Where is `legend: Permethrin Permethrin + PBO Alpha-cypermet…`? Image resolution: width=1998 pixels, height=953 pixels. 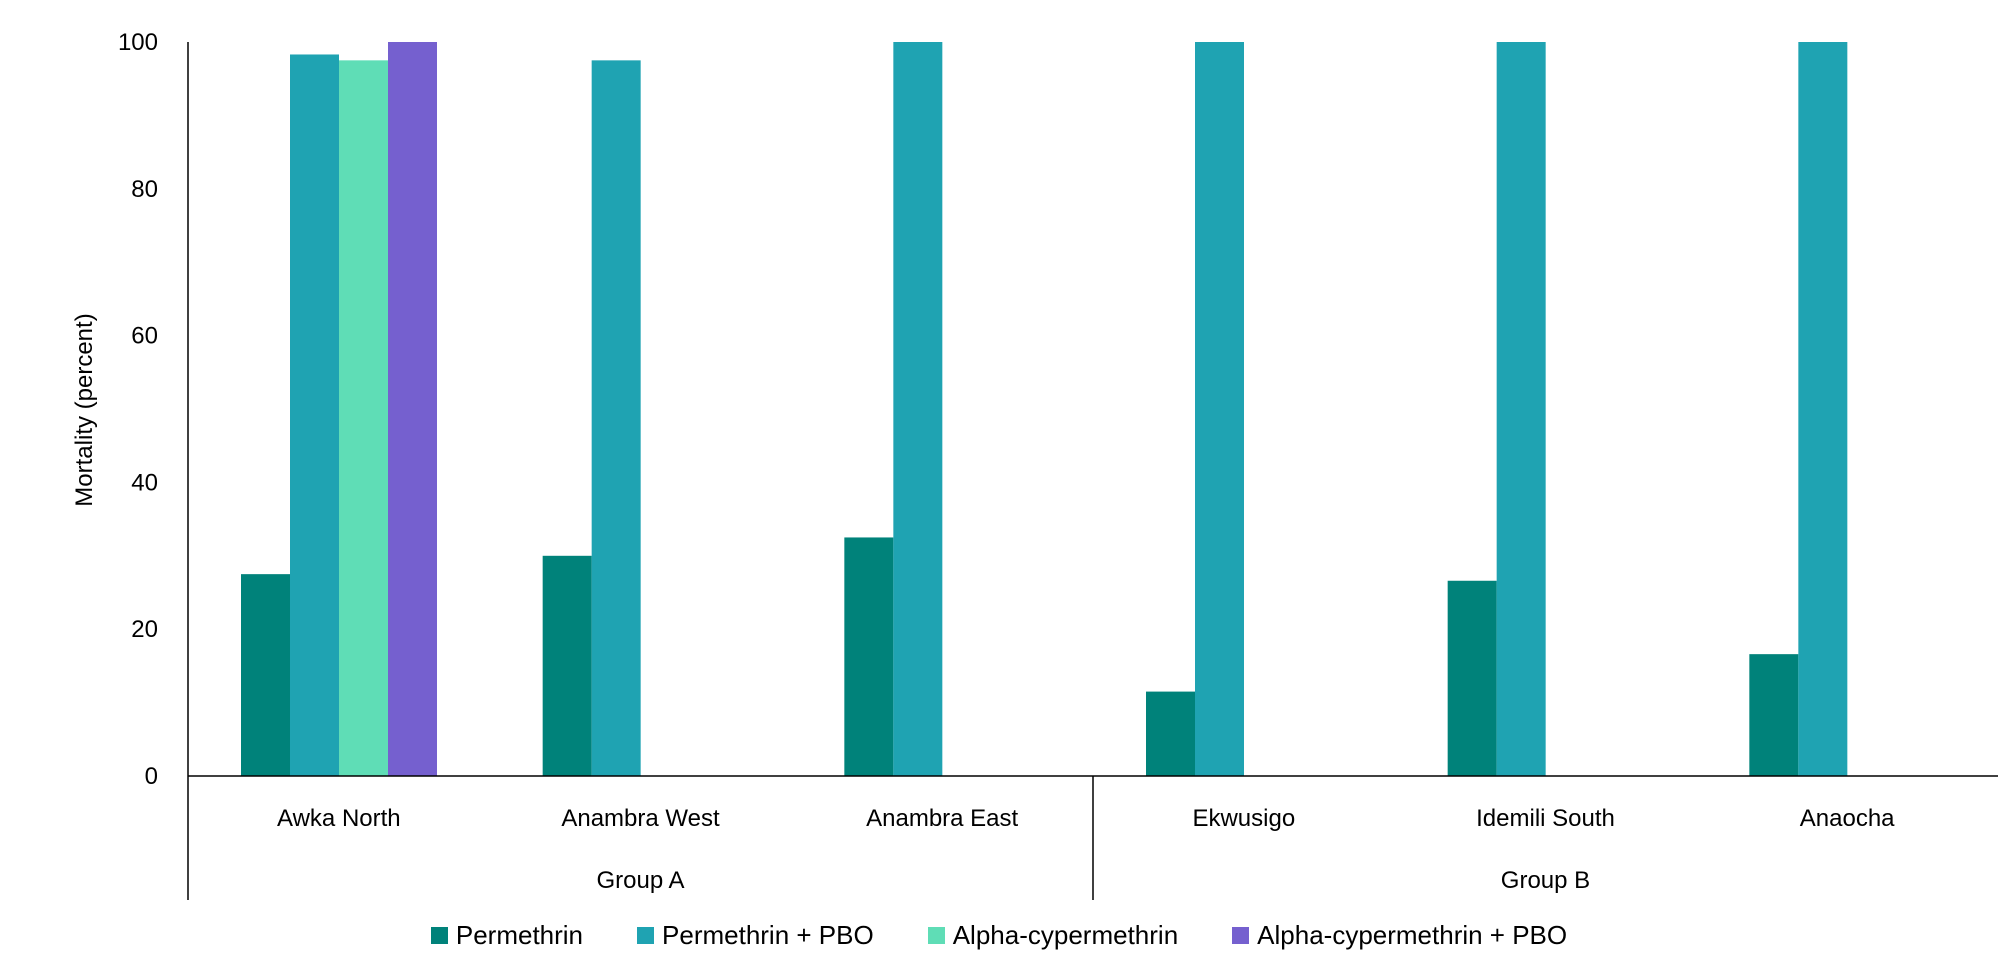
legend: Permethrin Permethrin + PBO Alpha-cypermet… is located at coordinates (999, 935).